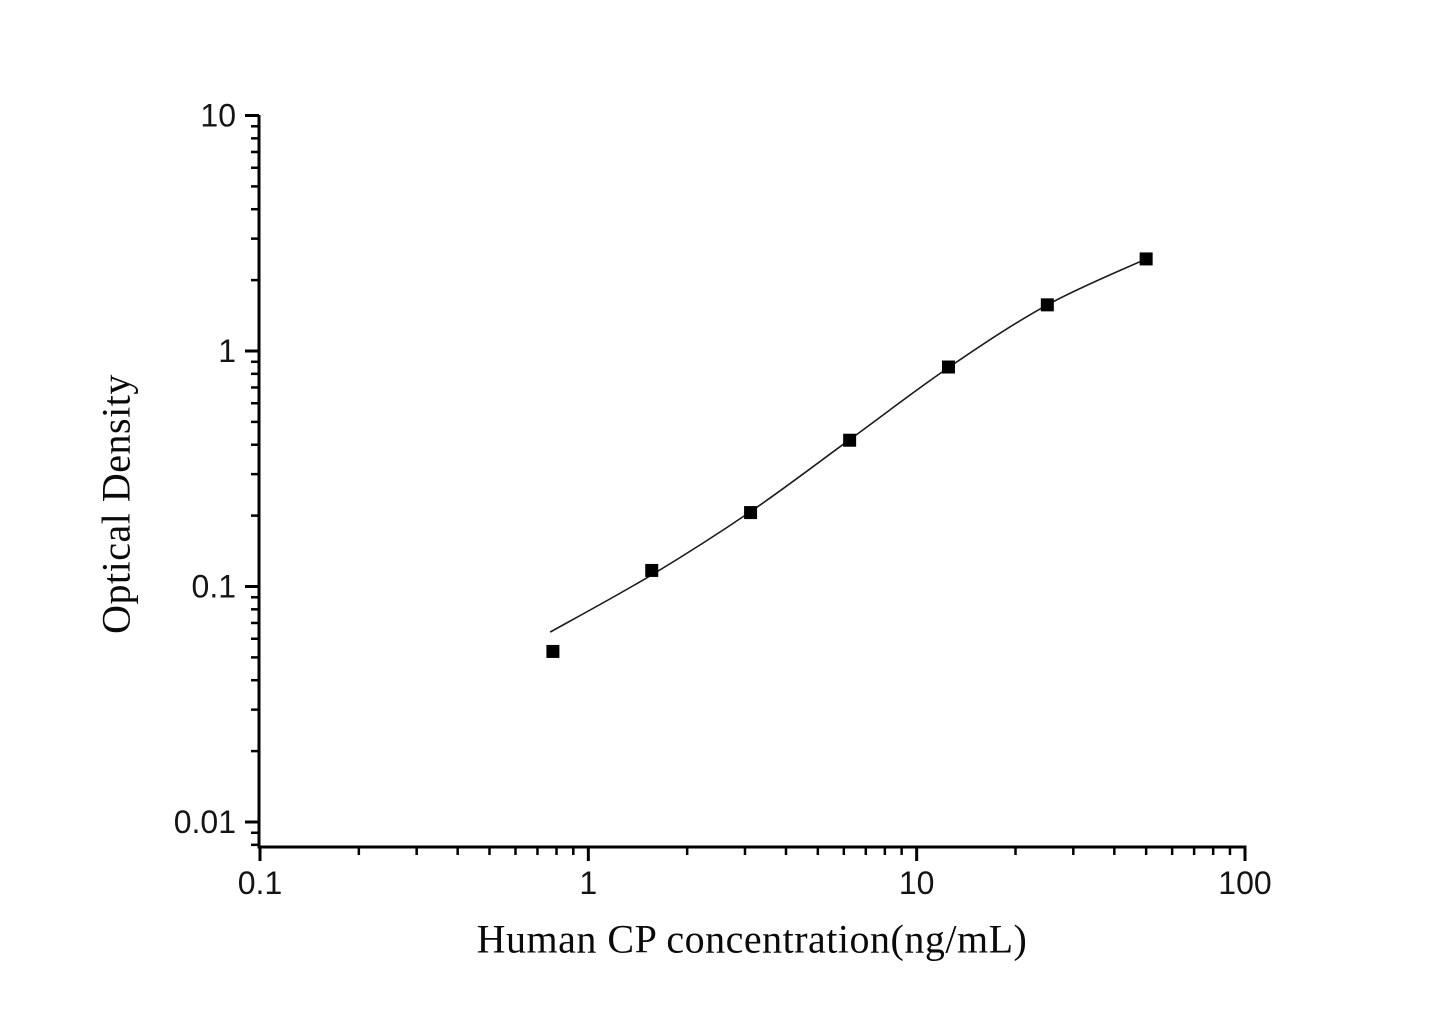  I want to click on x-tick-label: 1, so click(588, 883).